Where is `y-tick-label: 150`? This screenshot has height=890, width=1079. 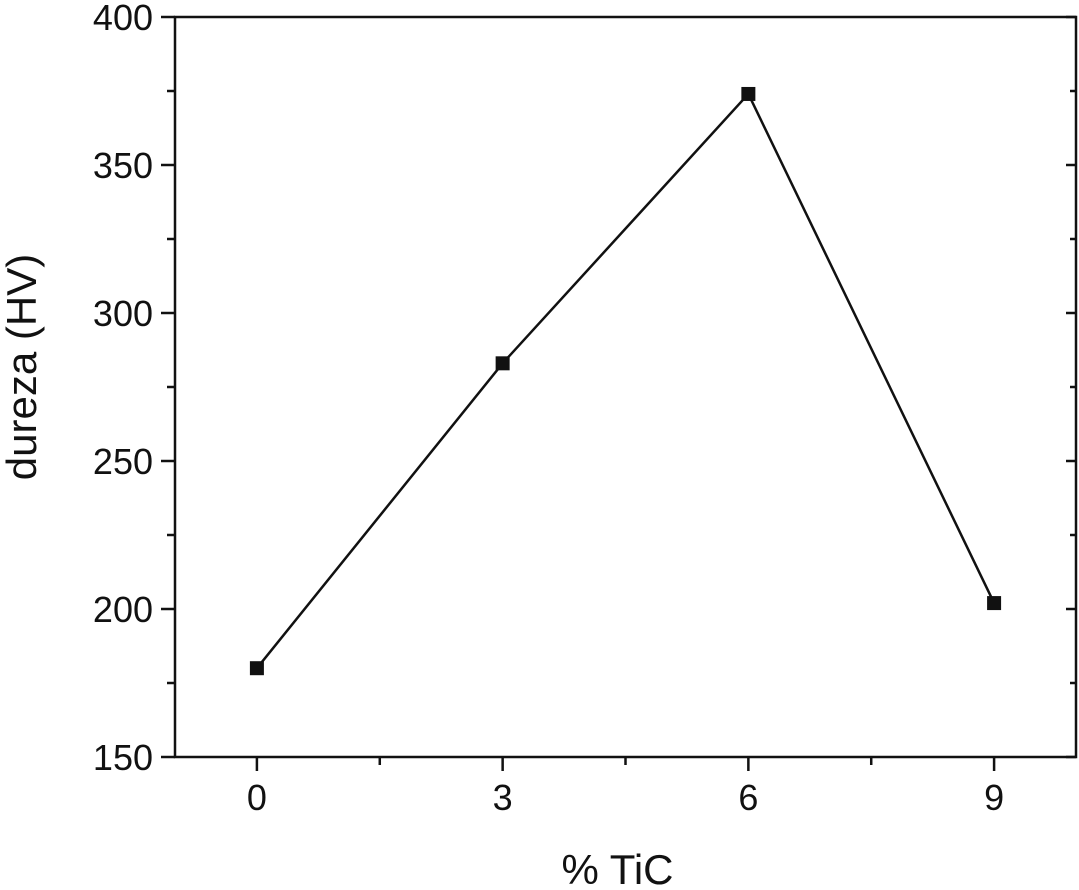 y-tick-label: 150 is located at coordinates (123, 757).